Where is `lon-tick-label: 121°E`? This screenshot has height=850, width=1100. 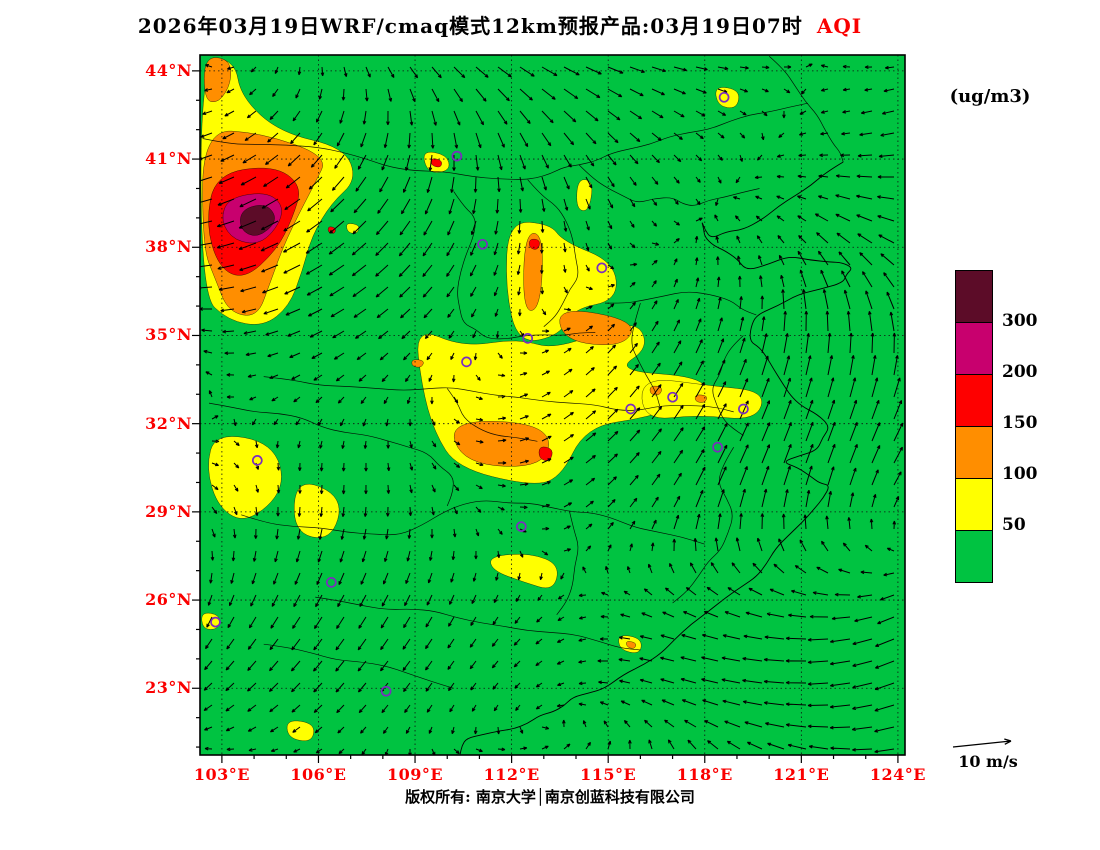
lon-tick-label: 121°E is located at coordinates (801, 774).